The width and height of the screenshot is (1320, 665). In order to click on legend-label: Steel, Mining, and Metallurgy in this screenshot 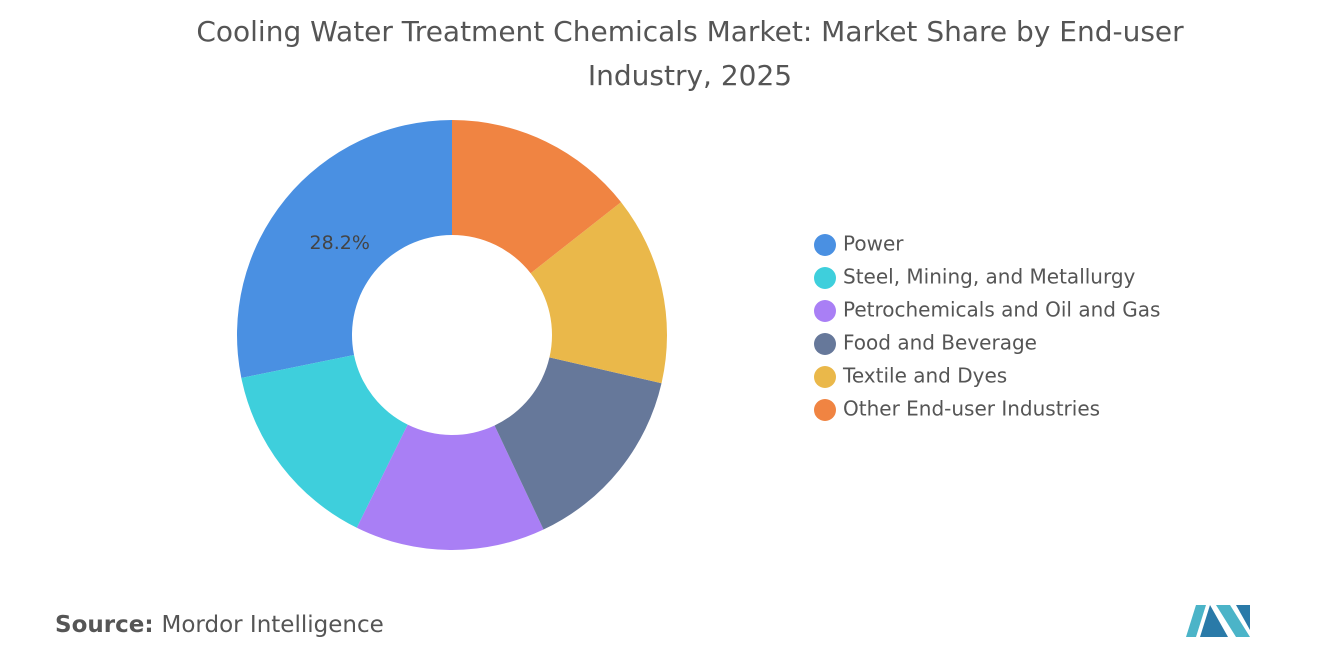, I will do `click(989, 277)`.